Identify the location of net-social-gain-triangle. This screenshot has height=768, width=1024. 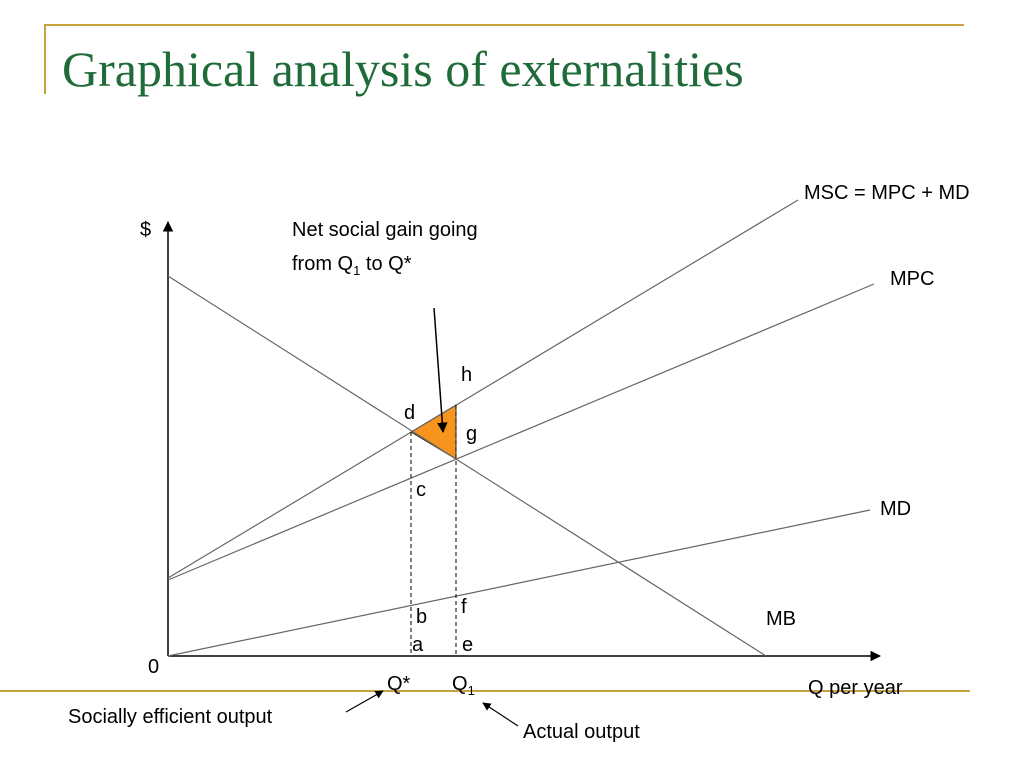
(433, 432).